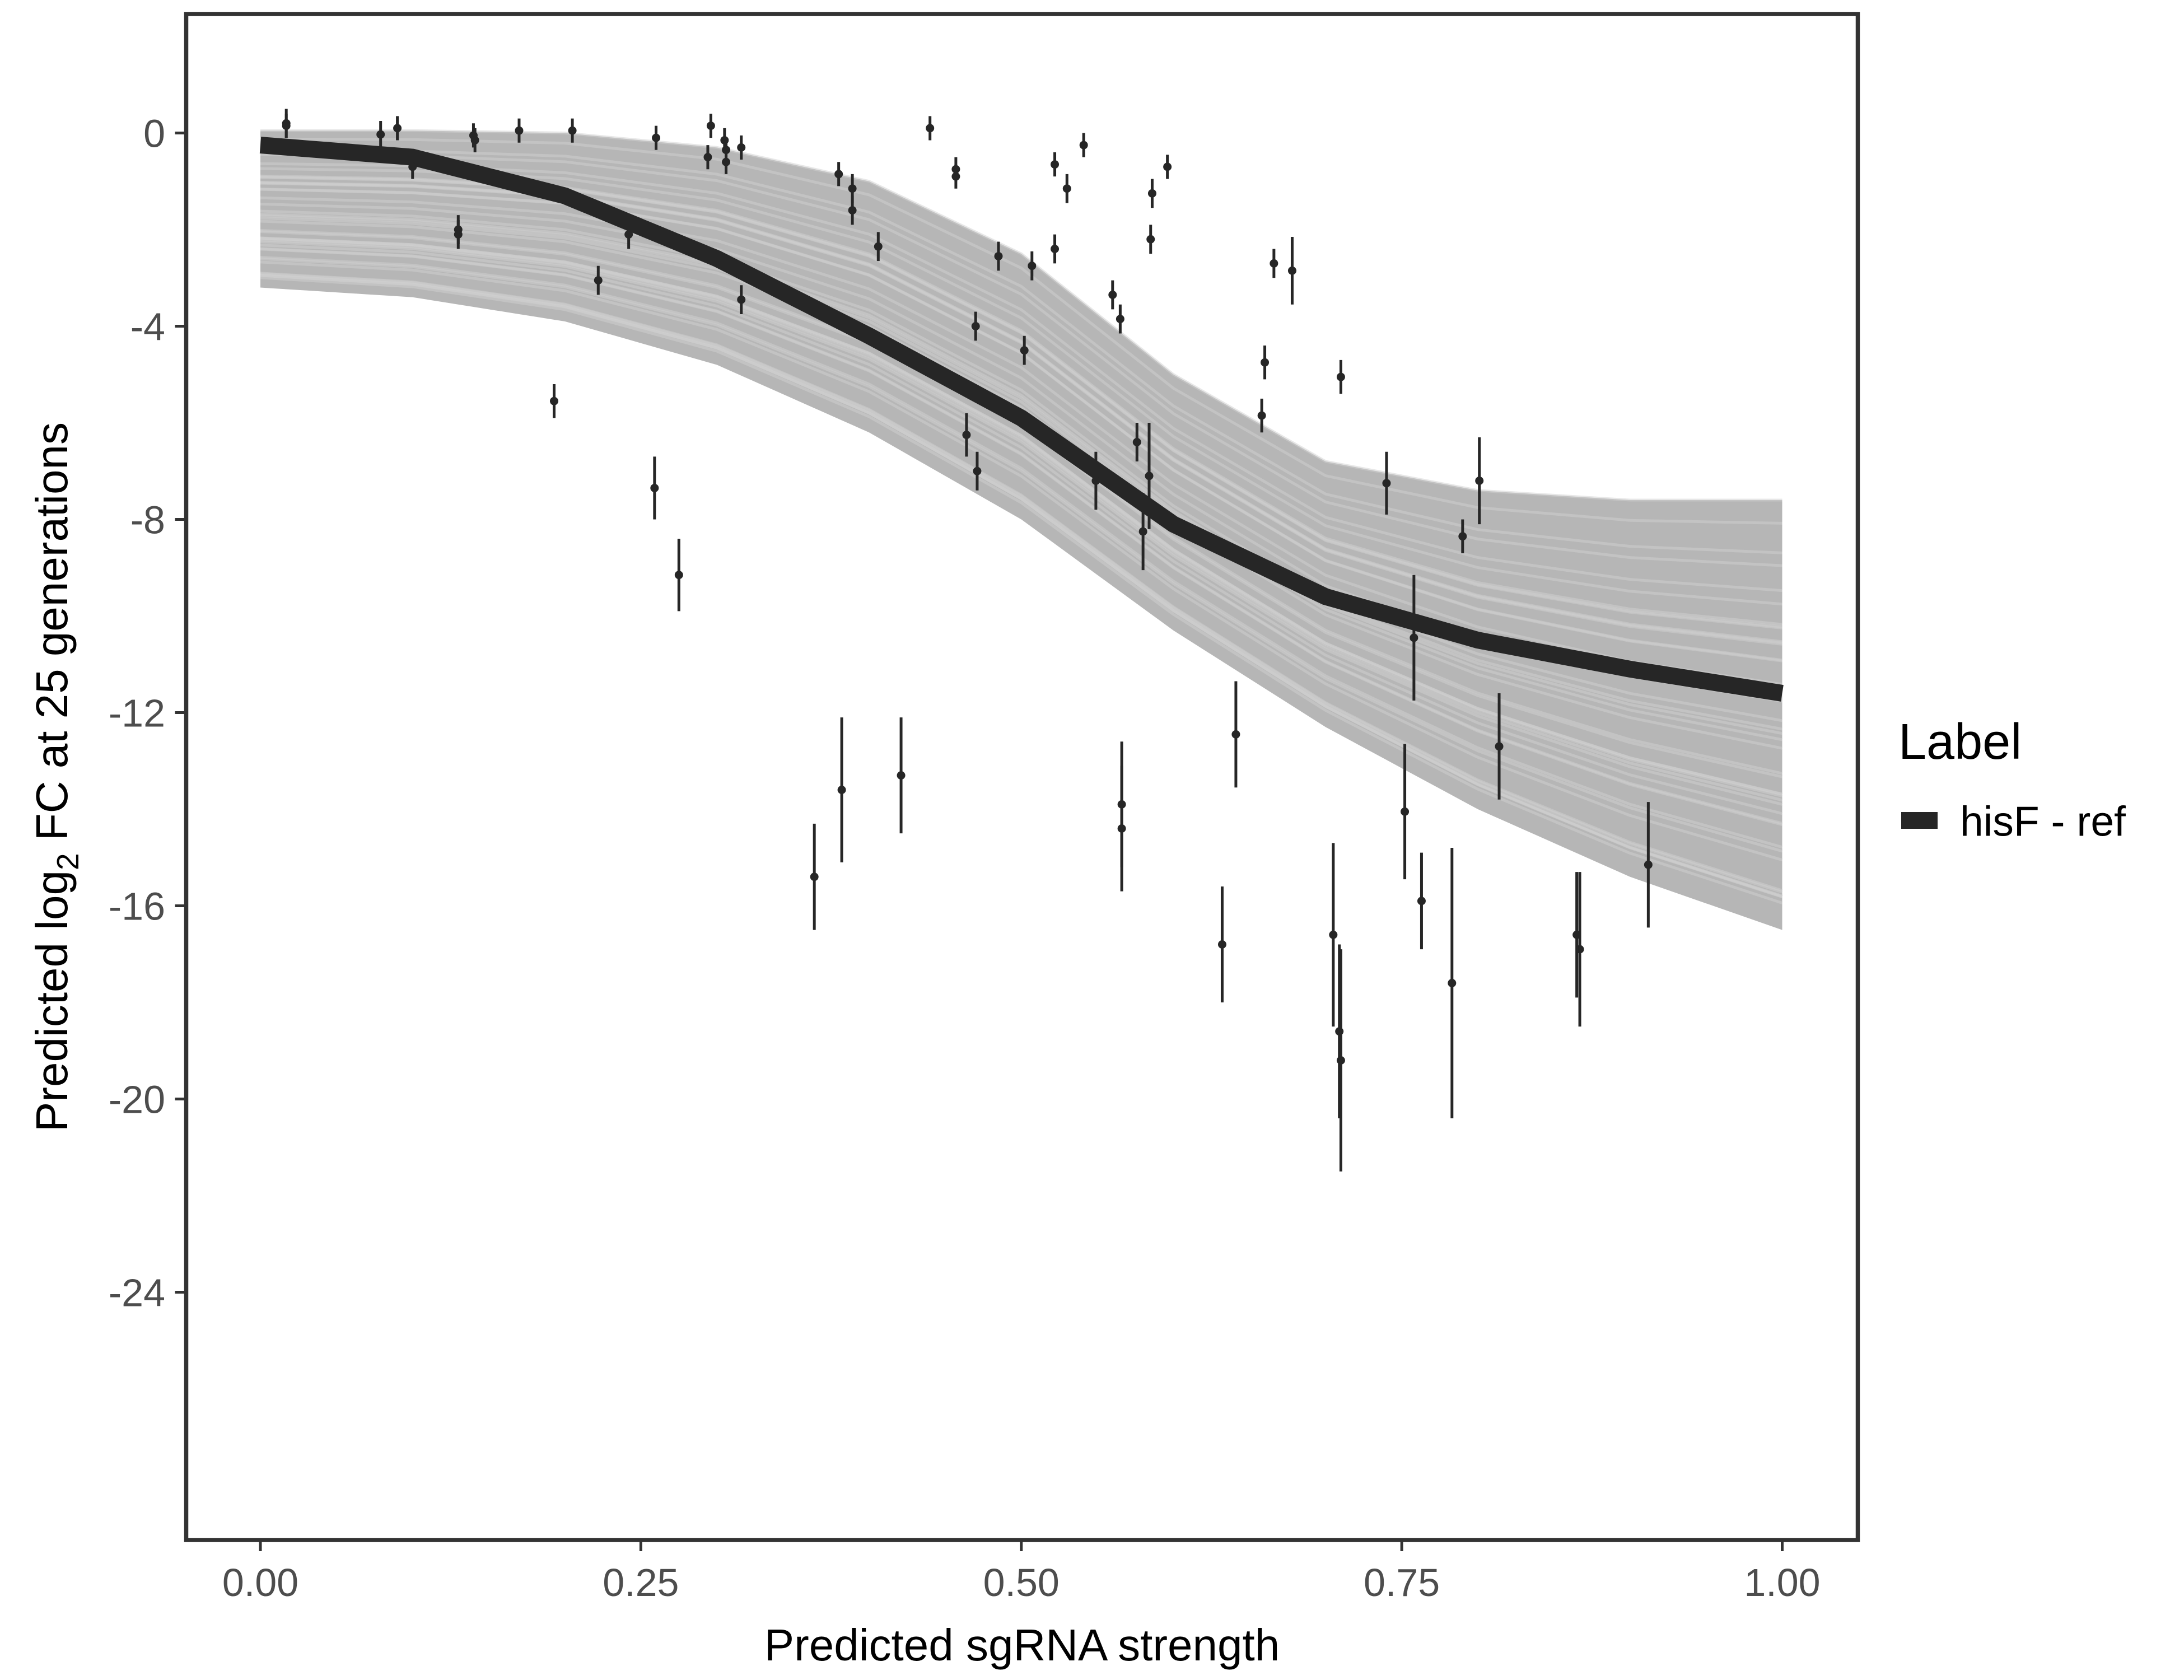  I want to click on legend-label-hisf-ref: hisF - ref, so click(2043, 822).